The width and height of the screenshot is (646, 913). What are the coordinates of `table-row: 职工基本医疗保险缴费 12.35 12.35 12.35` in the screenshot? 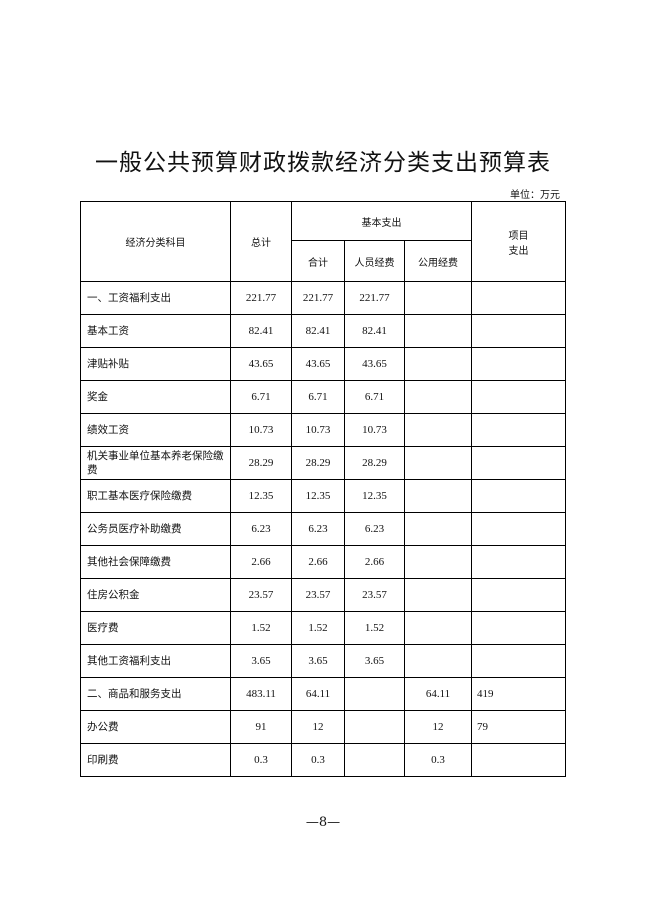 It's located at (323, 496).